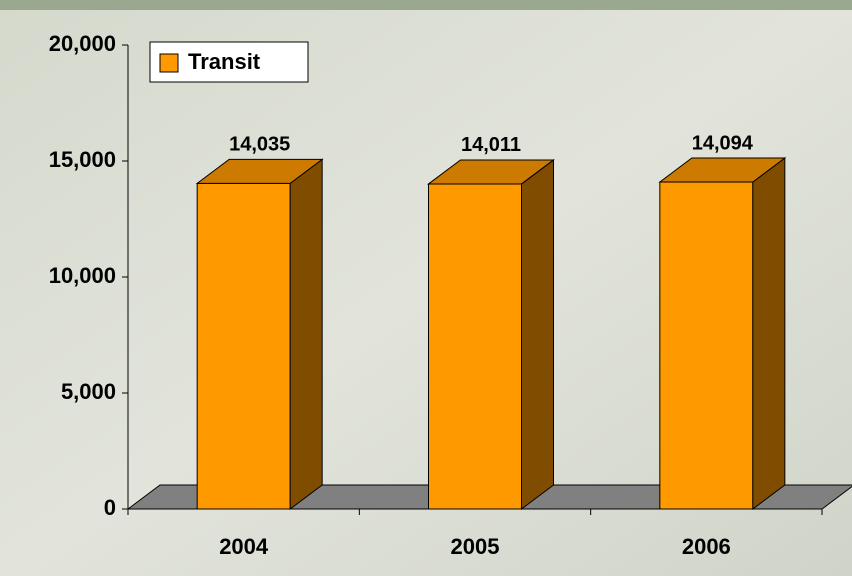 The image size is (852, 576). Describe the element at coordinates (426, 5) in the screenshot. I see `photo-strip` at that location.